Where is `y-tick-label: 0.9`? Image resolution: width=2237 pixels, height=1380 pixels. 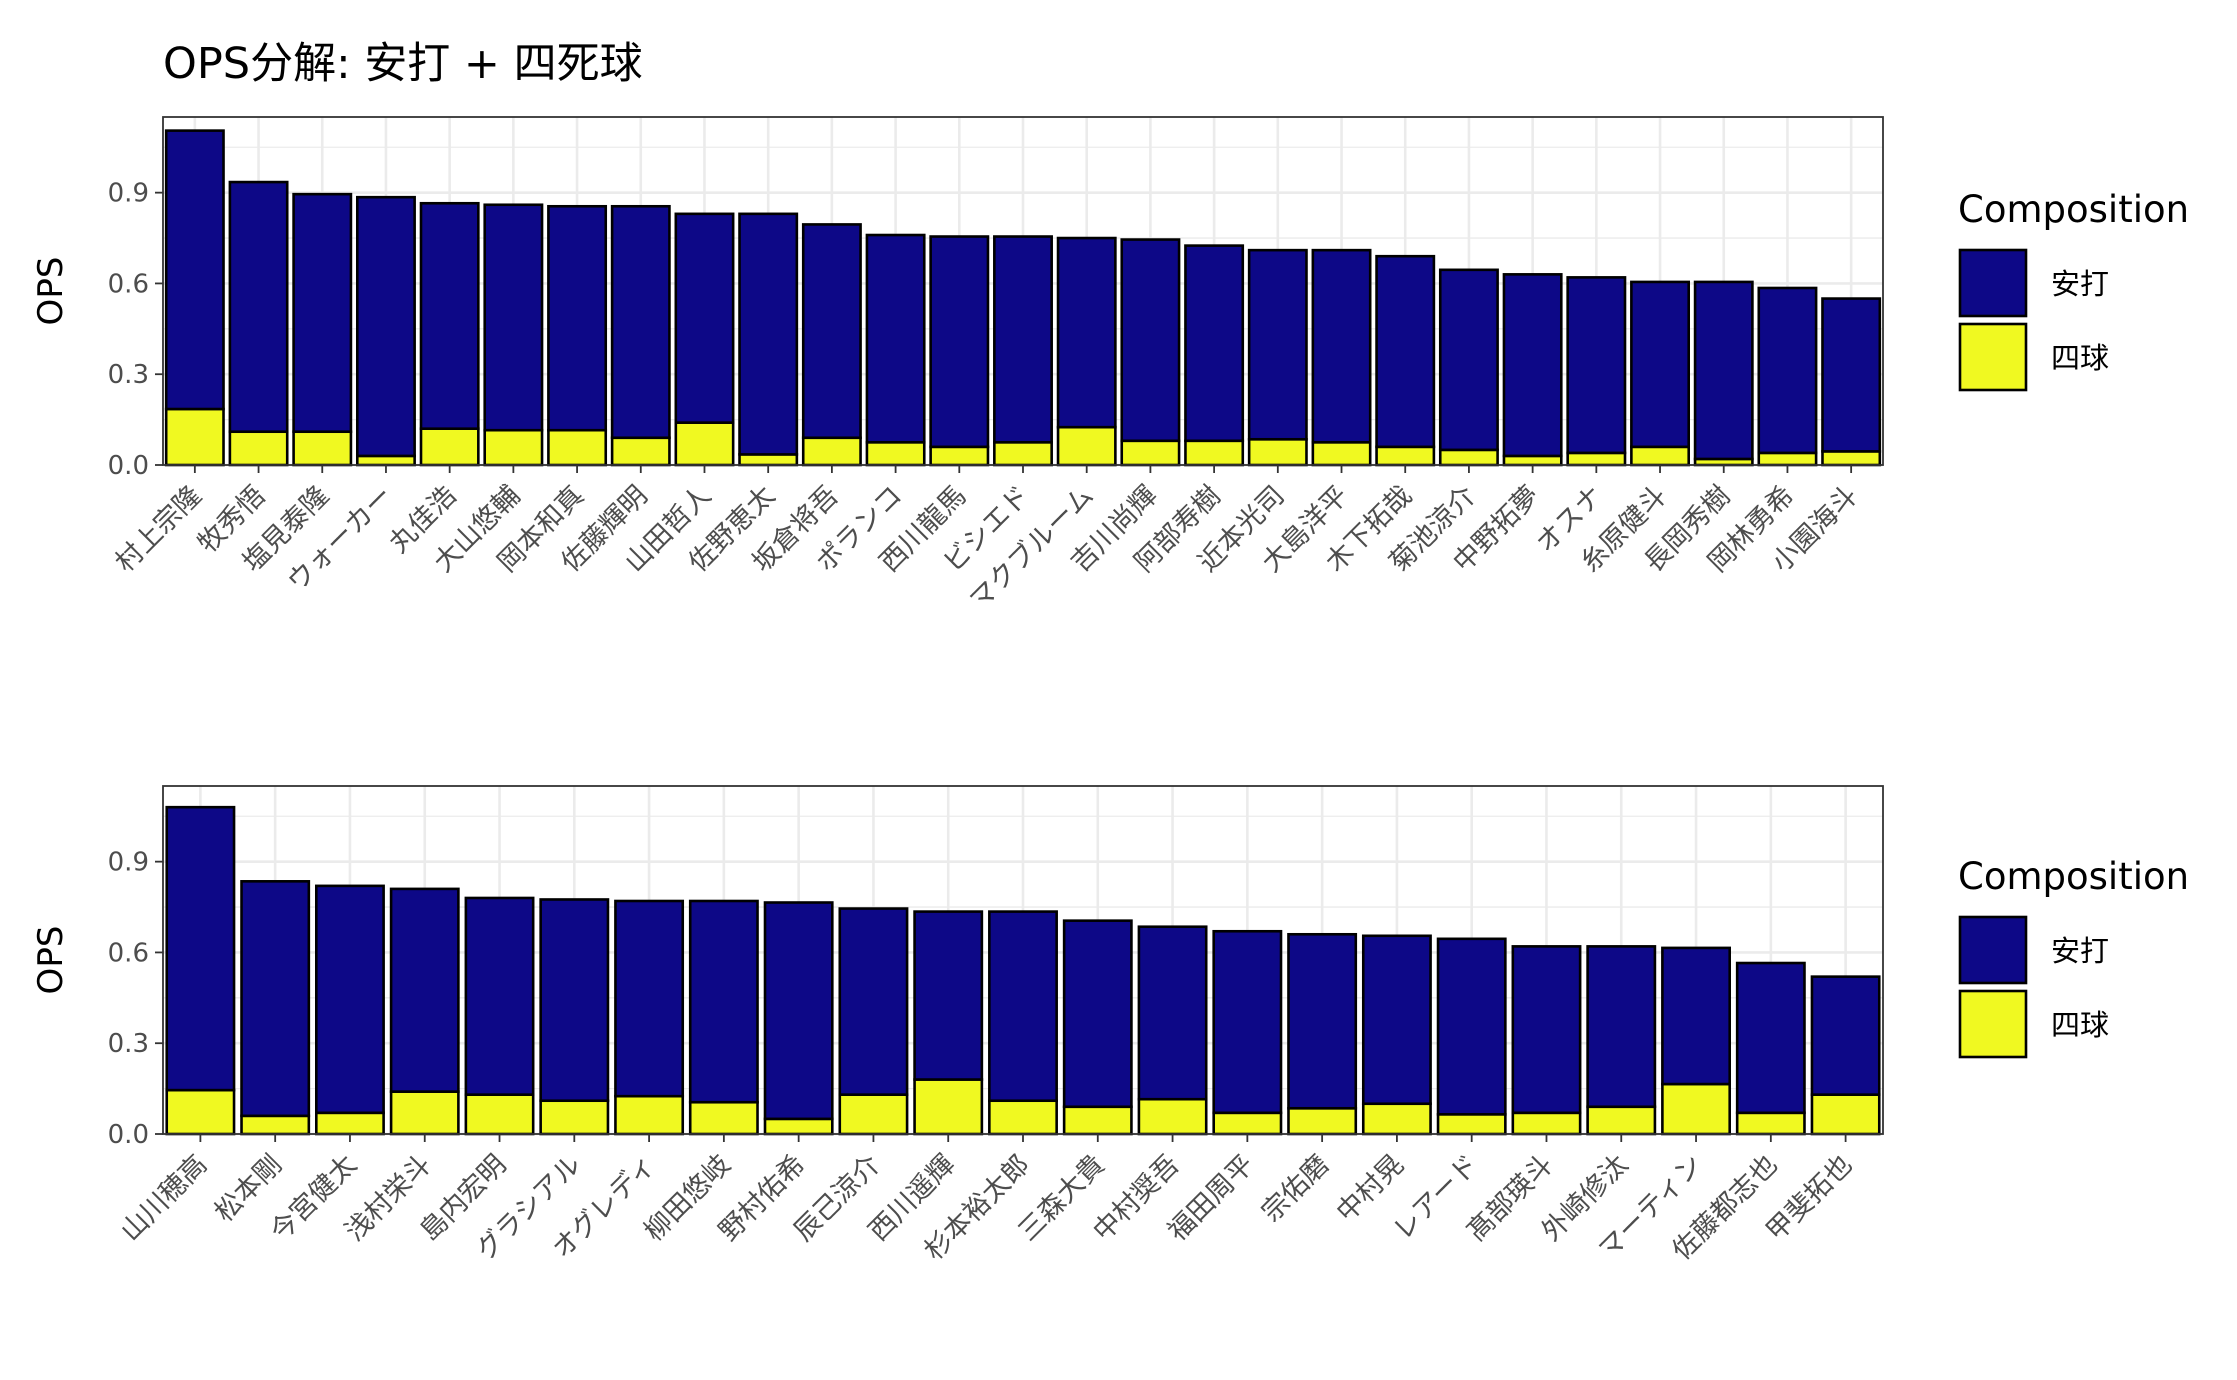
y-tick-label: 0.9 is located at coordinates (128, 194).